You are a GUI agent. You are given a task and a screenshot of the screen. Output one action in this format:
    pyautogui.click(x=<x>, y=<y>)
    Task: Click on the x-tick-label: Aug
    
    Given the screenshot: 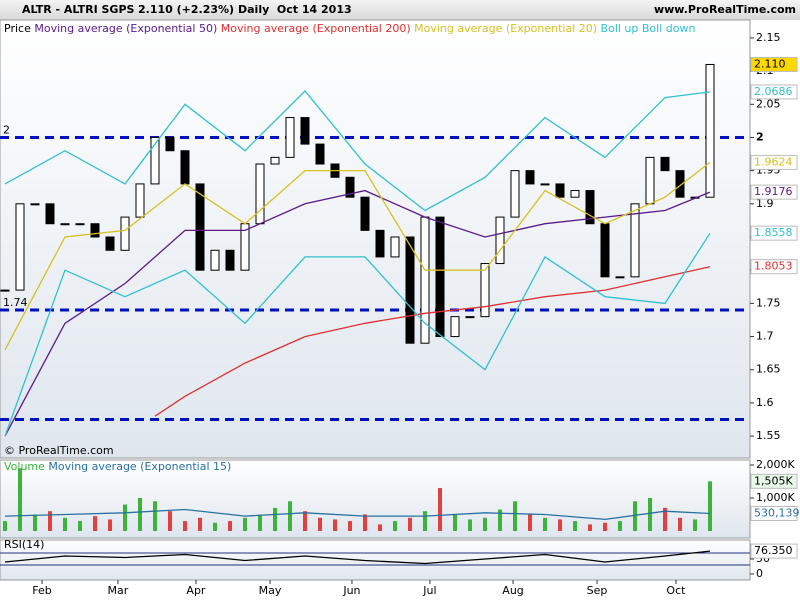 What is the action you would take?
    pyautogui.click(x=512, y=590)
    